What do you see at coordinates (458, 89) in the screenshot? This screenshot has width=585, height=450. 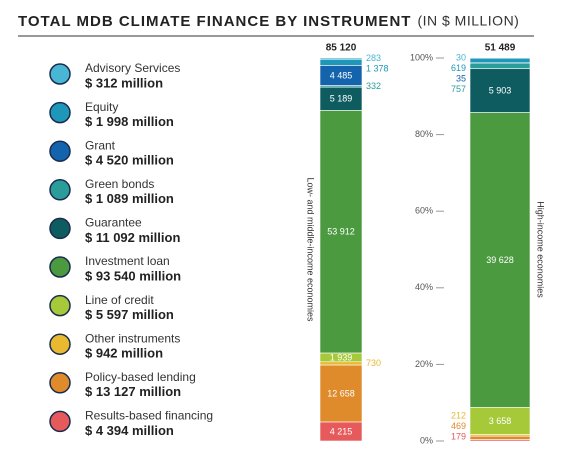 I see `segment-label-outside: 757` at bounding box center [458, 89].